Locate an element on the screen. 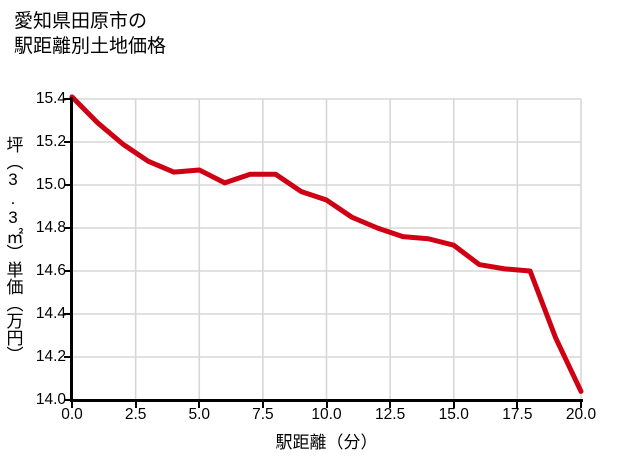 This screenshot has width=621, height=465. x-axis-label: 駅距離（分） is located at coordinates (326, 442).